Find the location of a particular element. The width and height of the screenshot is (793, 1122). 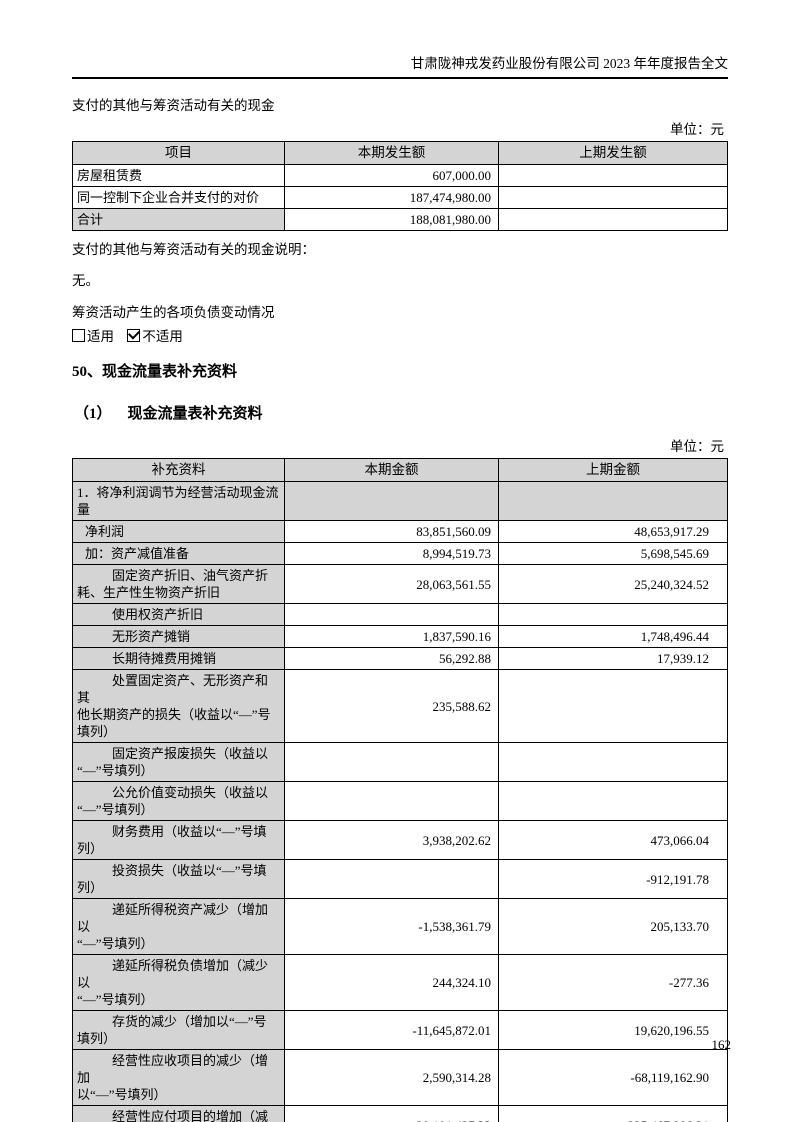

table-row: 递延所得税负债增加（减少以 “—”号填列） 244,324.10 -277.36 is located at coordinates (400, 982).